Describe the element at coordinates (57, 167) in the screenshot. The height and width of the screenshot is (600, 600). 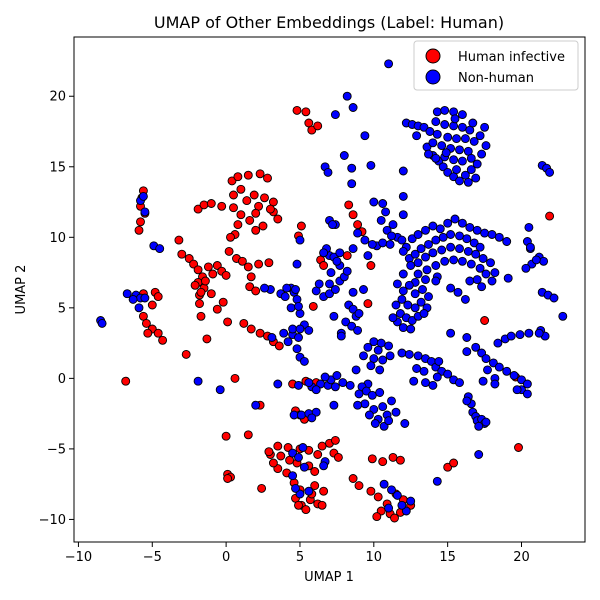
I see `y-tick-label: 15` at that location.